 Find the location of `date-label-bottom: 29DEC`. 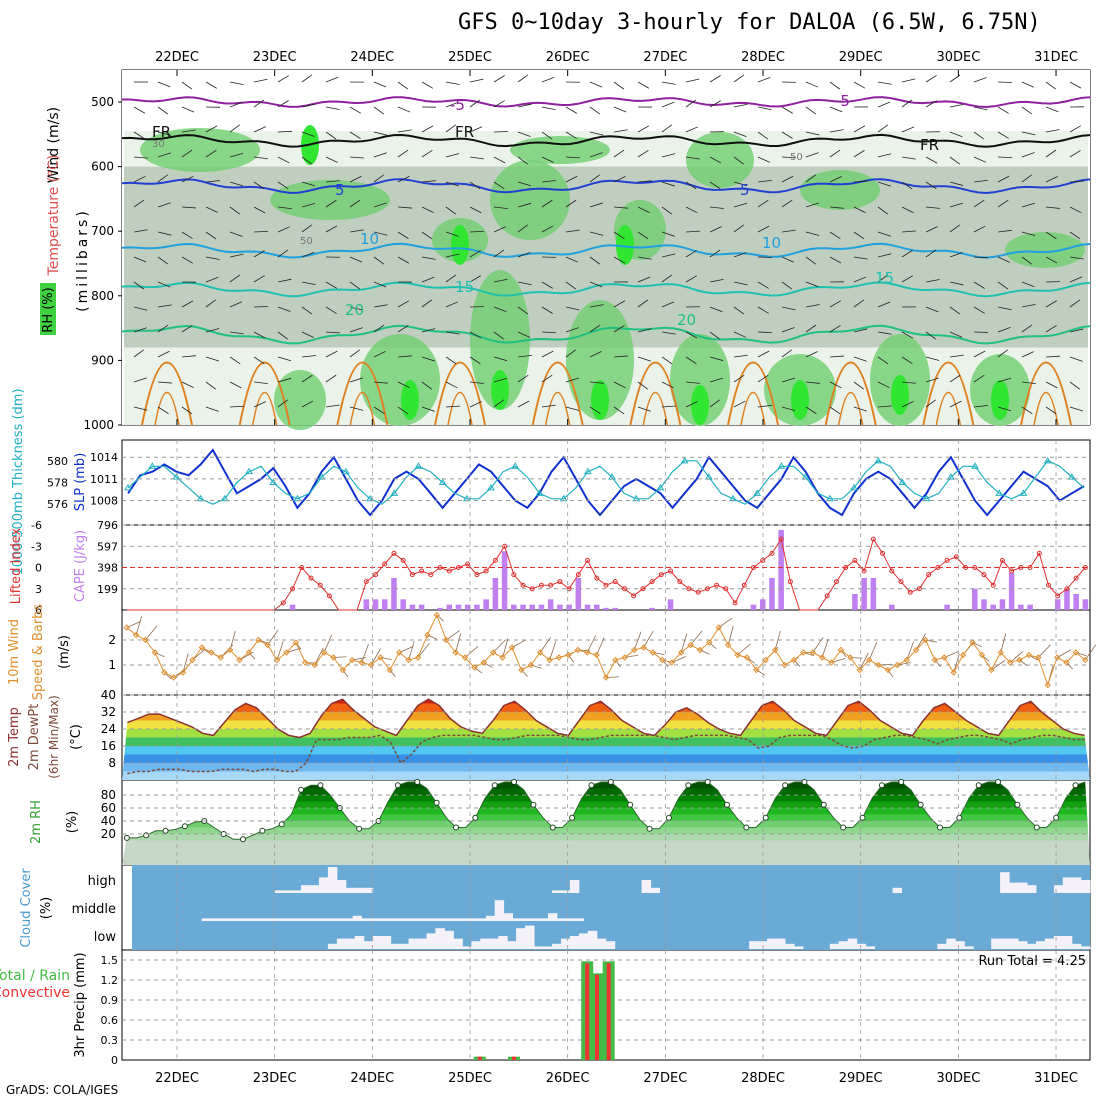

date-label-bottom: 29DEC is located at coordinates (861, 1078).